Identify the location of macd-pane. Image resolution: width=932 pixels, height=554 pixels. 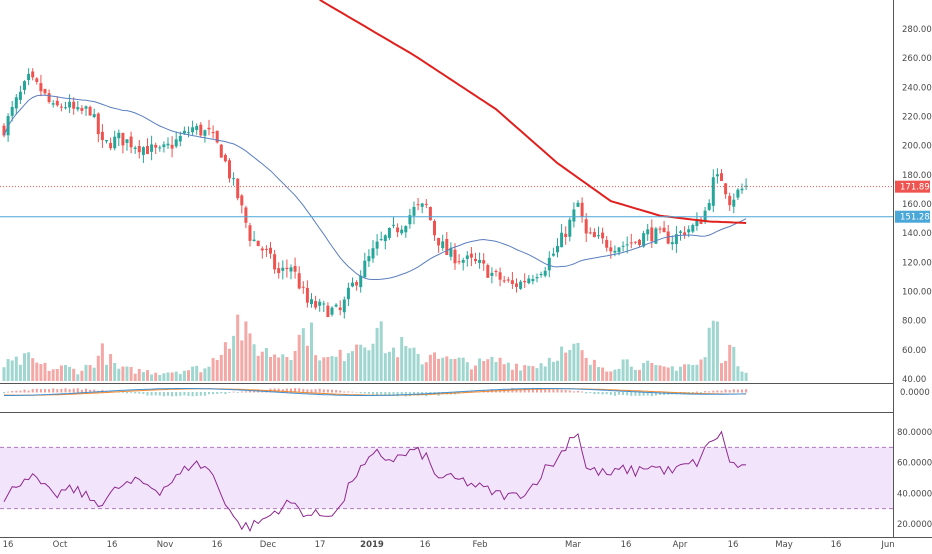
(375, 392).